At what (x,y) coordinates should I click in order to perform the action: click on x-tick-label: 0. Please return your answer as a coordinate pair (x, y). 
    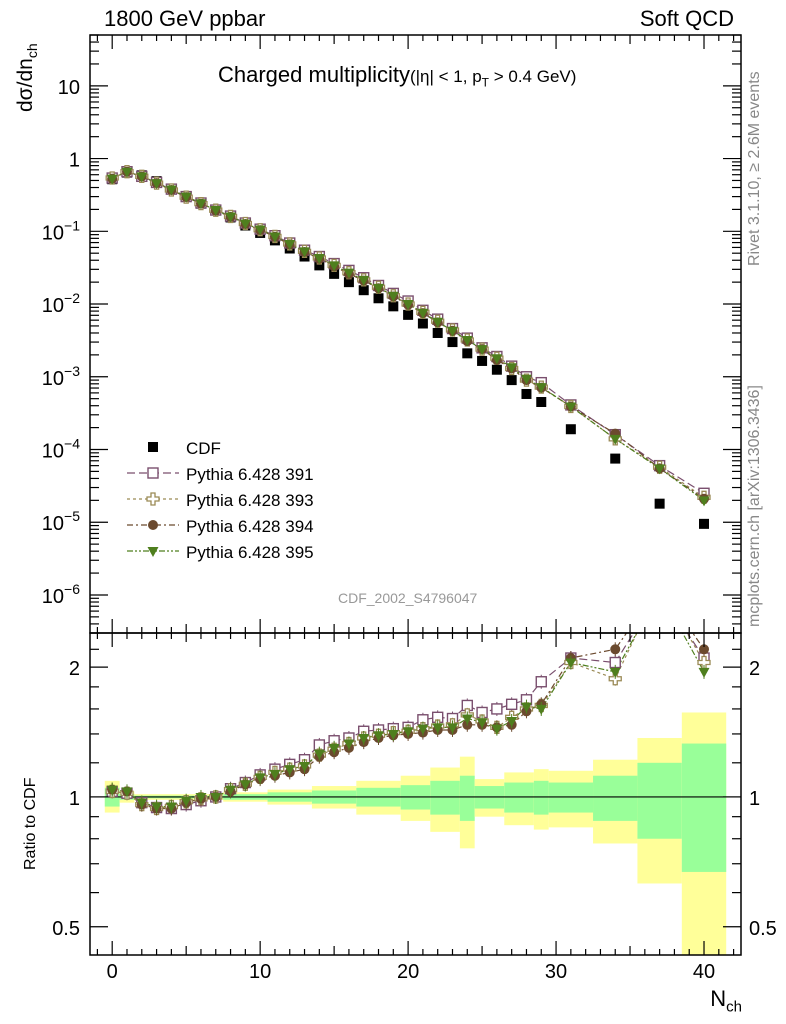
    Looking at the image, I should click on (112, 972).